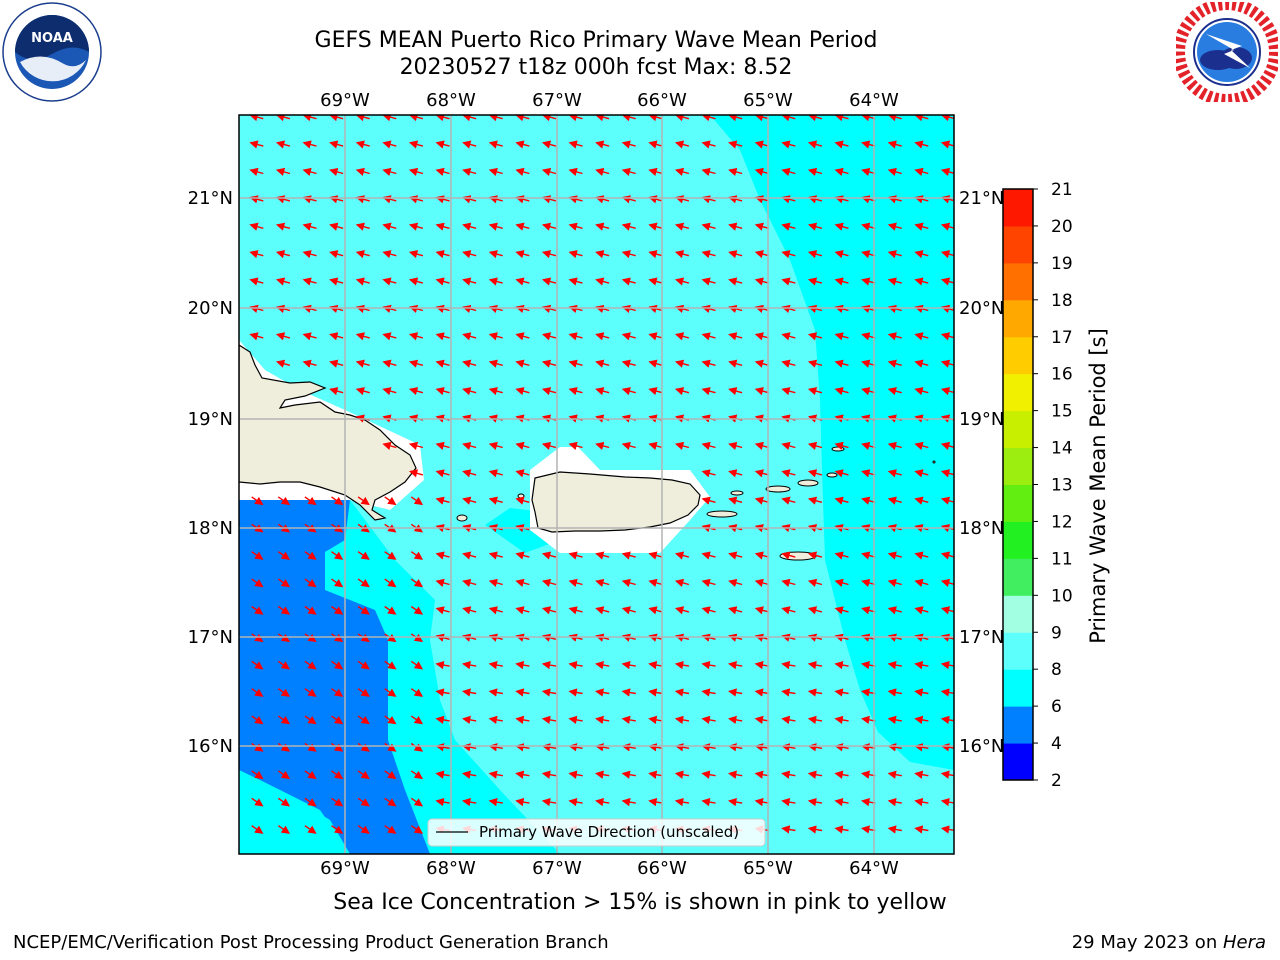  What do you see at coordinates (1056, 633) in the screenshot?
I see `colorbar-tick-label: 9` at bounding box center [1056, 633].